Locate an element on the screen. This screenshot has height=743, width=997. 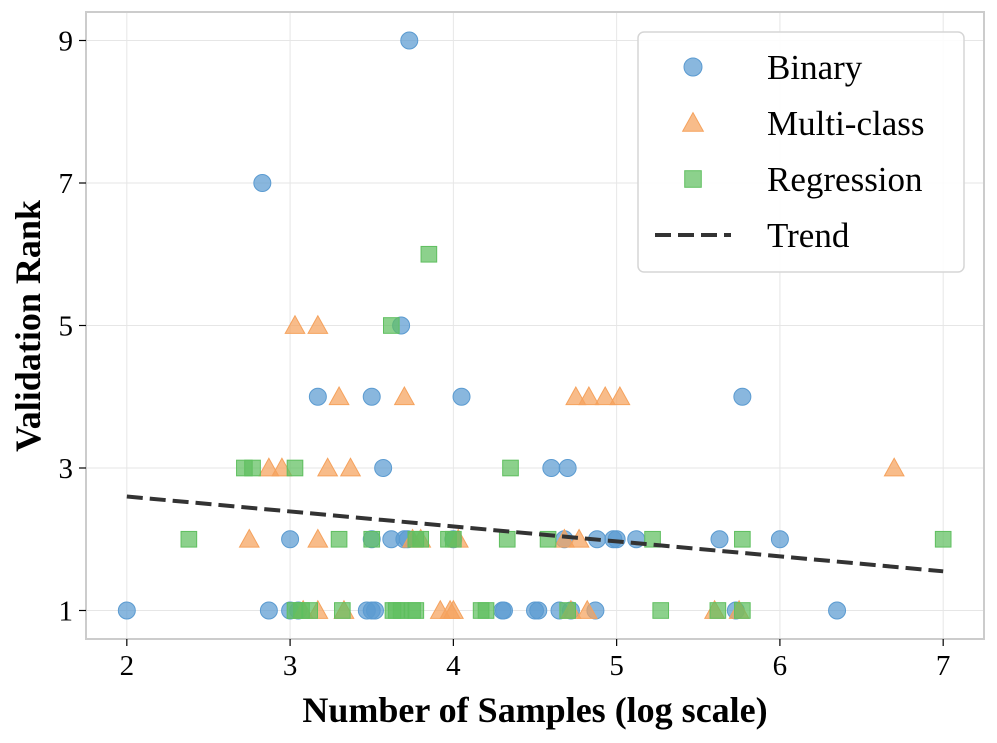
legend: Binary Multi-class Regression Trend is located at coordinates (801, 152).